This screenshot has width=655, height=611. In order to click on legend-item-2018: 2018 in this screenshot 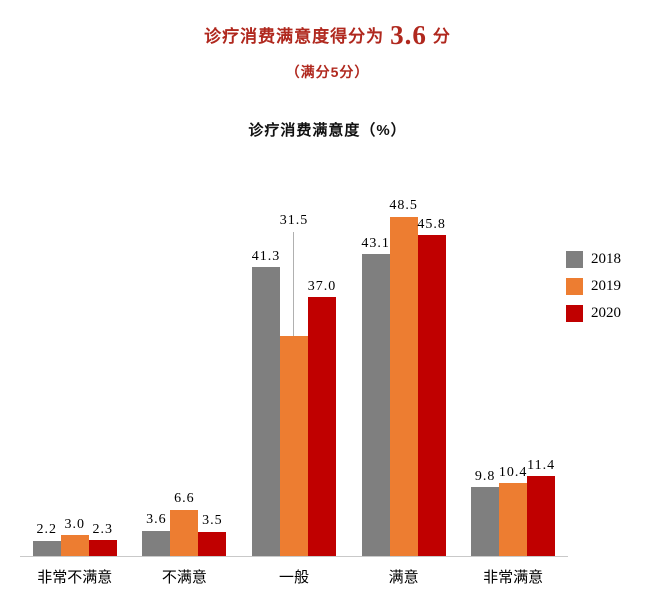, I will do `click(593, 259)`.